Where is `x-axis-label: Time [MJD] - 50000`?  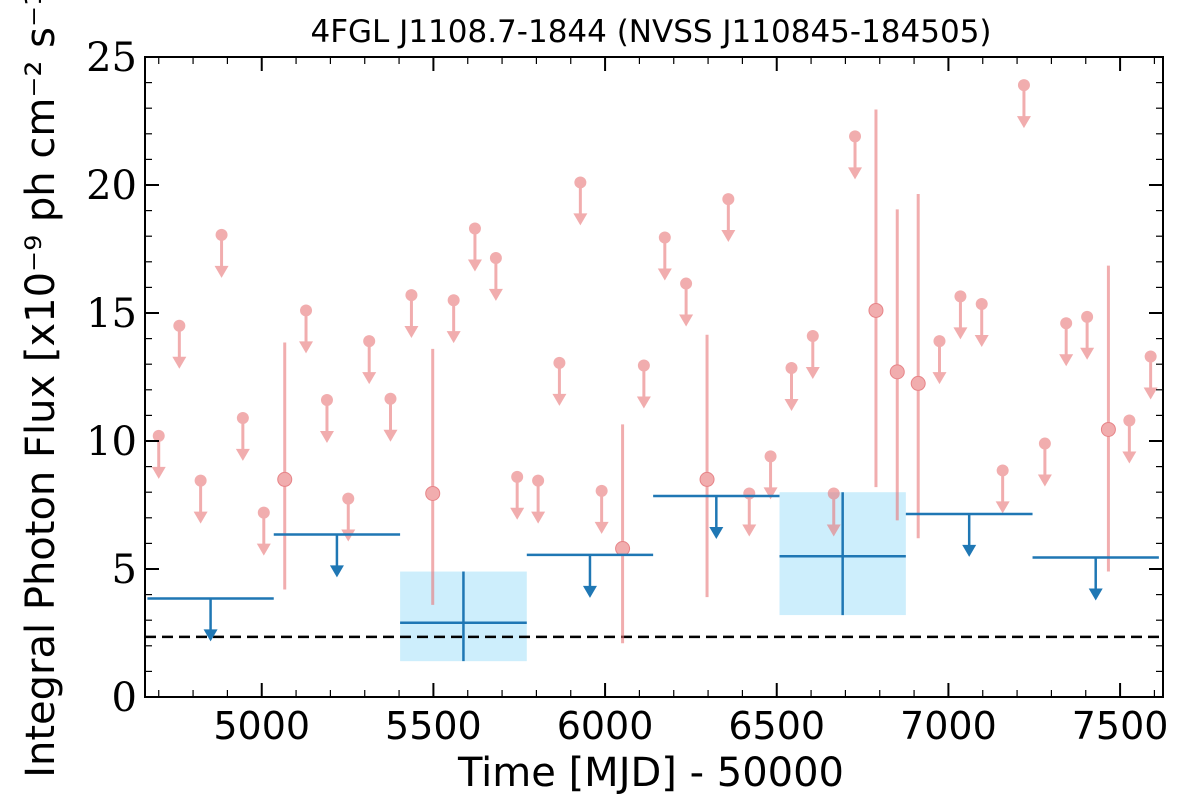 x-axis-label: Time [MJD] - 50000 is located at coordinates (650, 773).